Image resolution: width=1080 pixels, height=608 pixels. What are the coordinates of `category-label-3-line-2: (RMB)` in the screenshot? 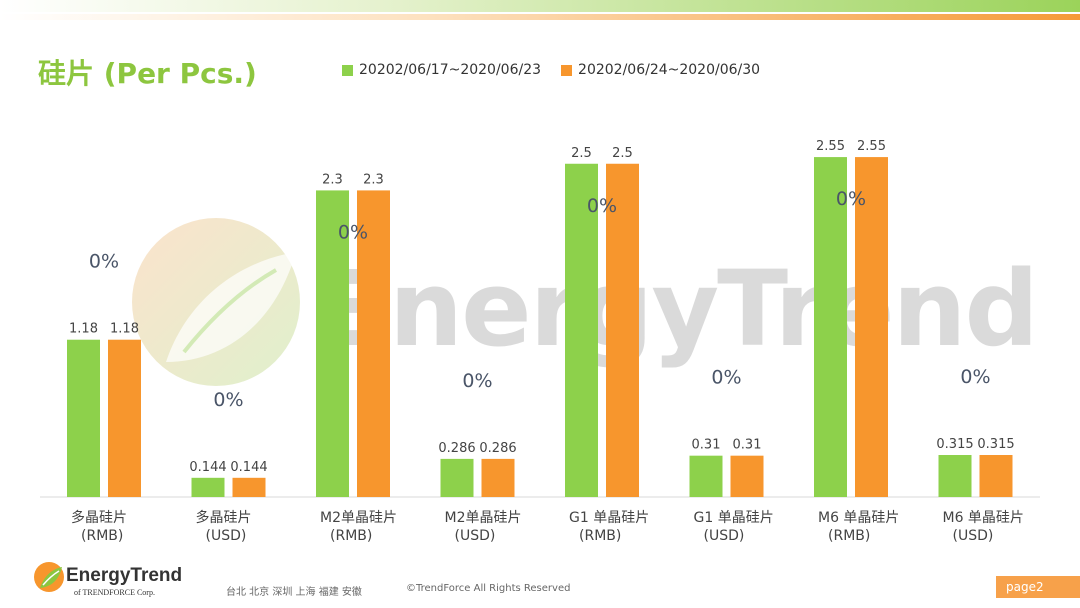 It's located at (351, 536).